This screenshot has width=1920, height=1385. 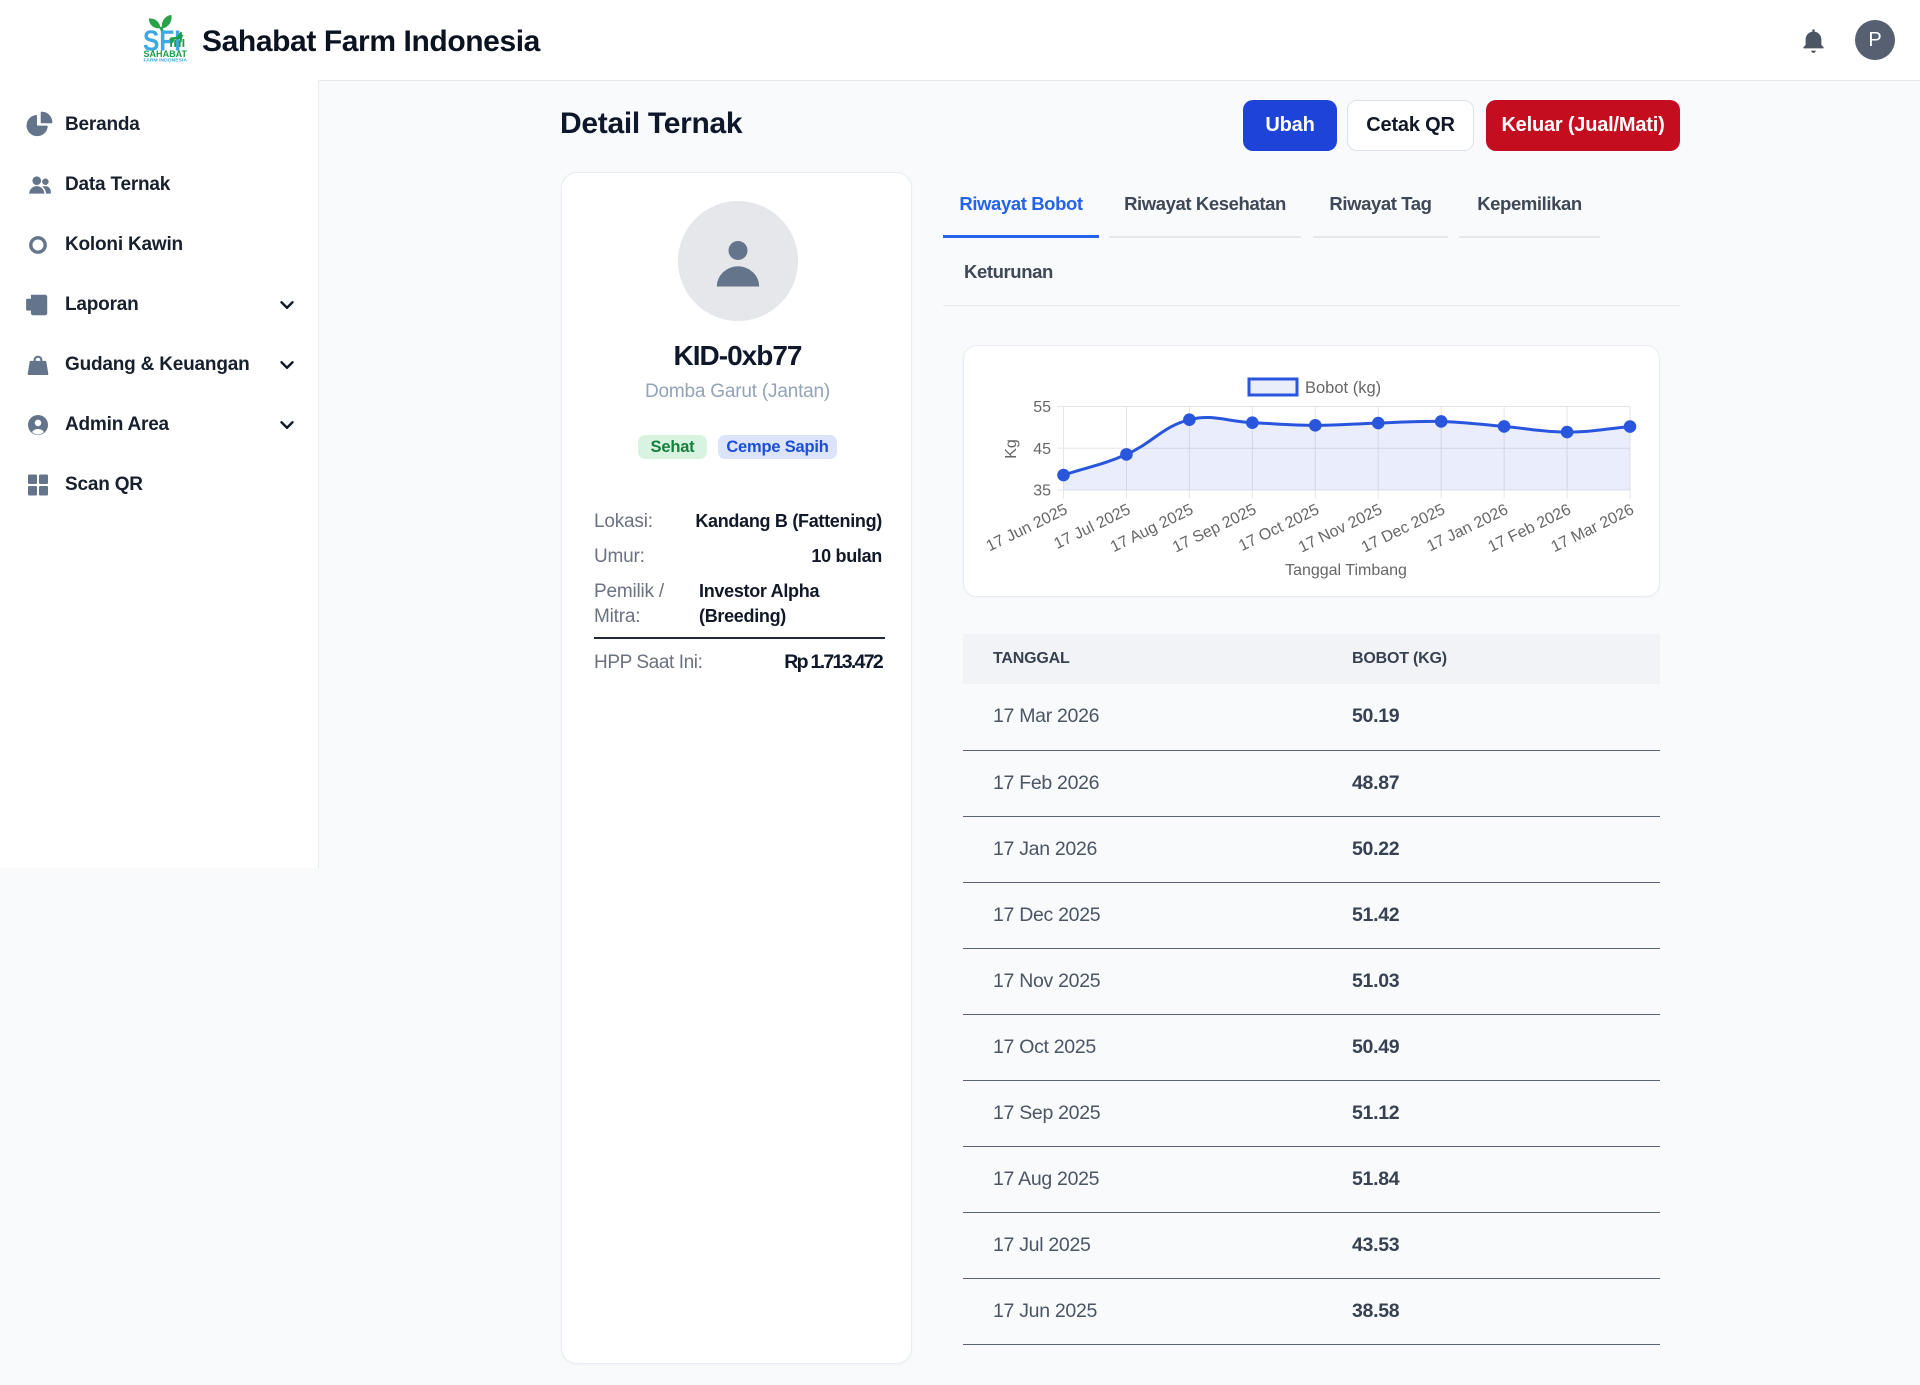 What do you see at coordinates (1042, 491) in the screenshot?
I see `svg-text: 35` at bounding box center [1042, 491].